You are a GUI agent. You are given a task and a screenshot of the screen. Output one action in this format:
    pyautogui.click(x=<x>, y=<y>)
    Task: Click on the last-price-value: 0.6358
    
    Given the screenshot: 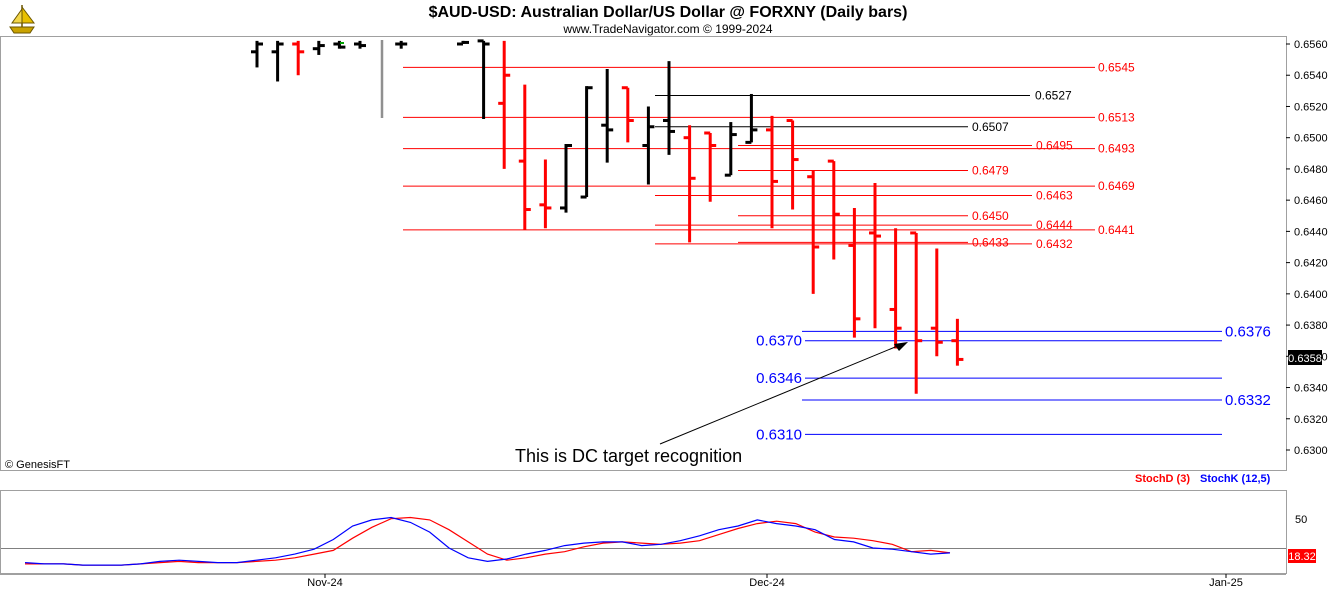 What is the action you would take?
    pyautogui.click(x=1305, y=359)
    